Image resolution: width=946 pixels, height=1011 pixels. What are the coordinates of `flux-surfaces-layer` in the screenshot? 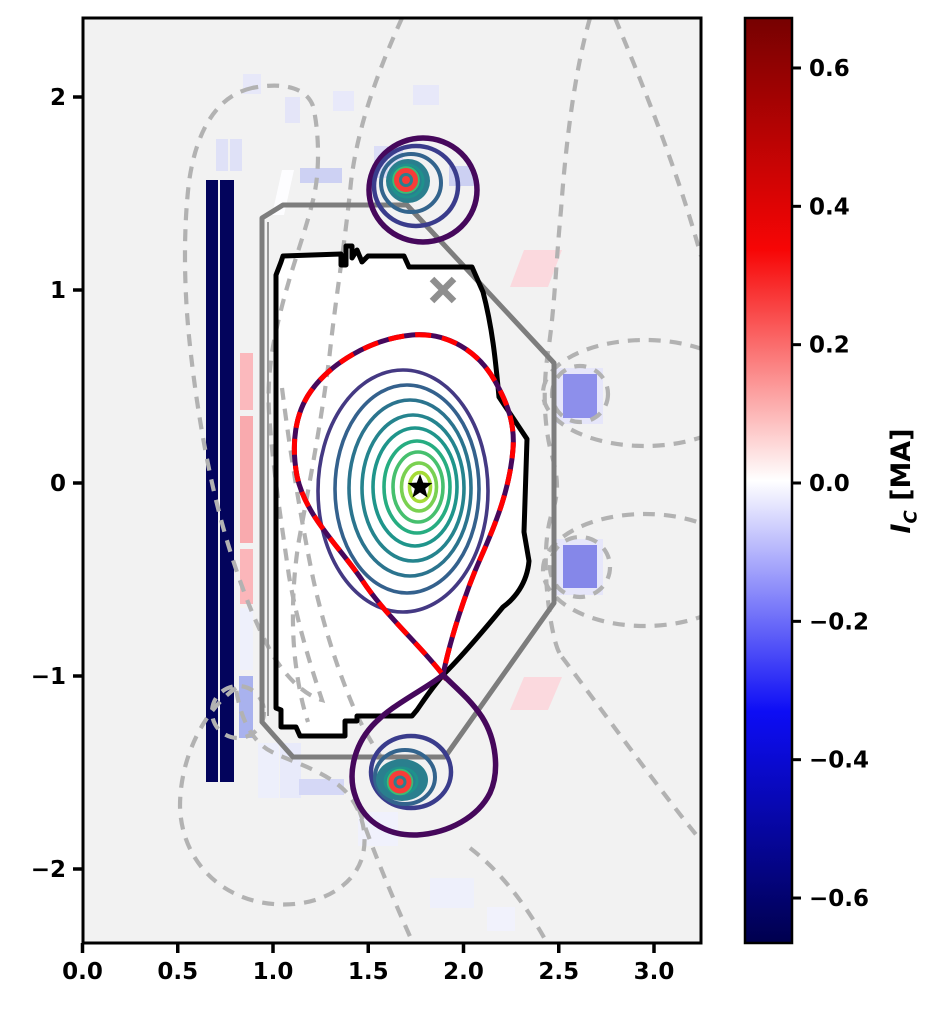 It's located at (403, 491).